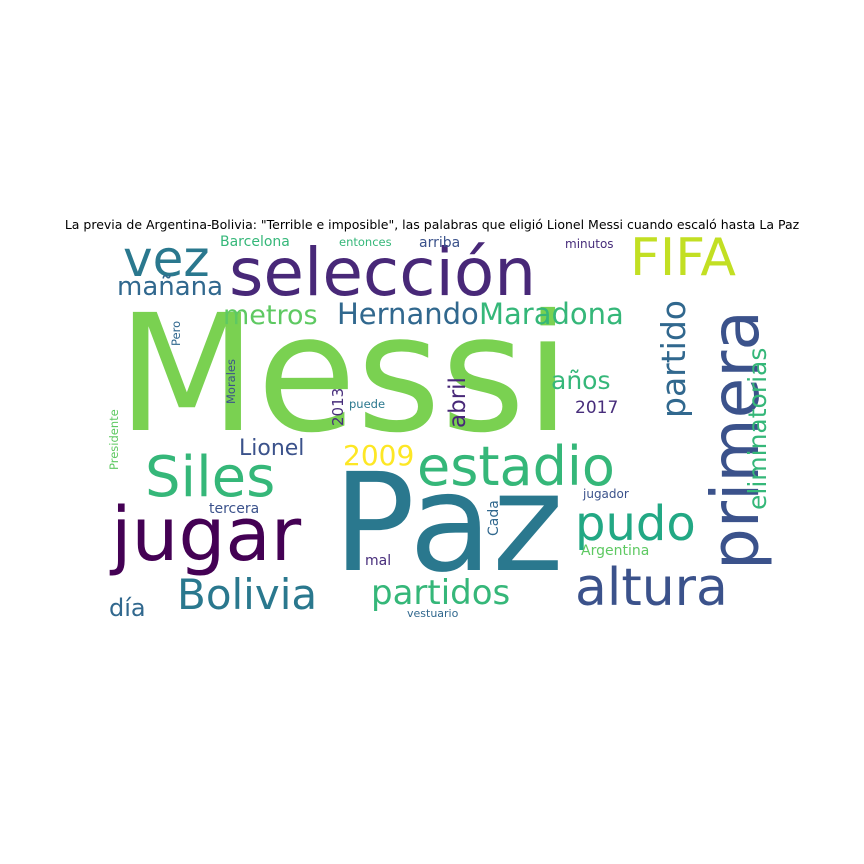 The image size is (864, 864). Describe the element at coordinates (615, 551) in the screenshot. I see `word-argentina: Argentina` at that location.